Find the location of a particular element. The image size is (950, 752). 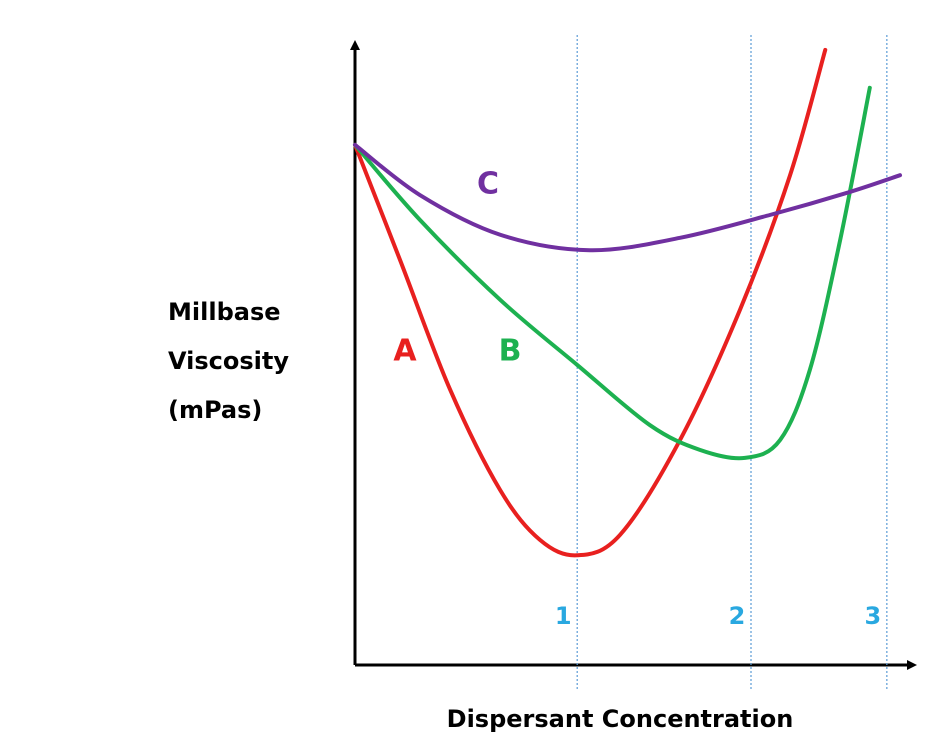

x-axis-label: Dispersant Concentration is located at coordinates (620, 719).